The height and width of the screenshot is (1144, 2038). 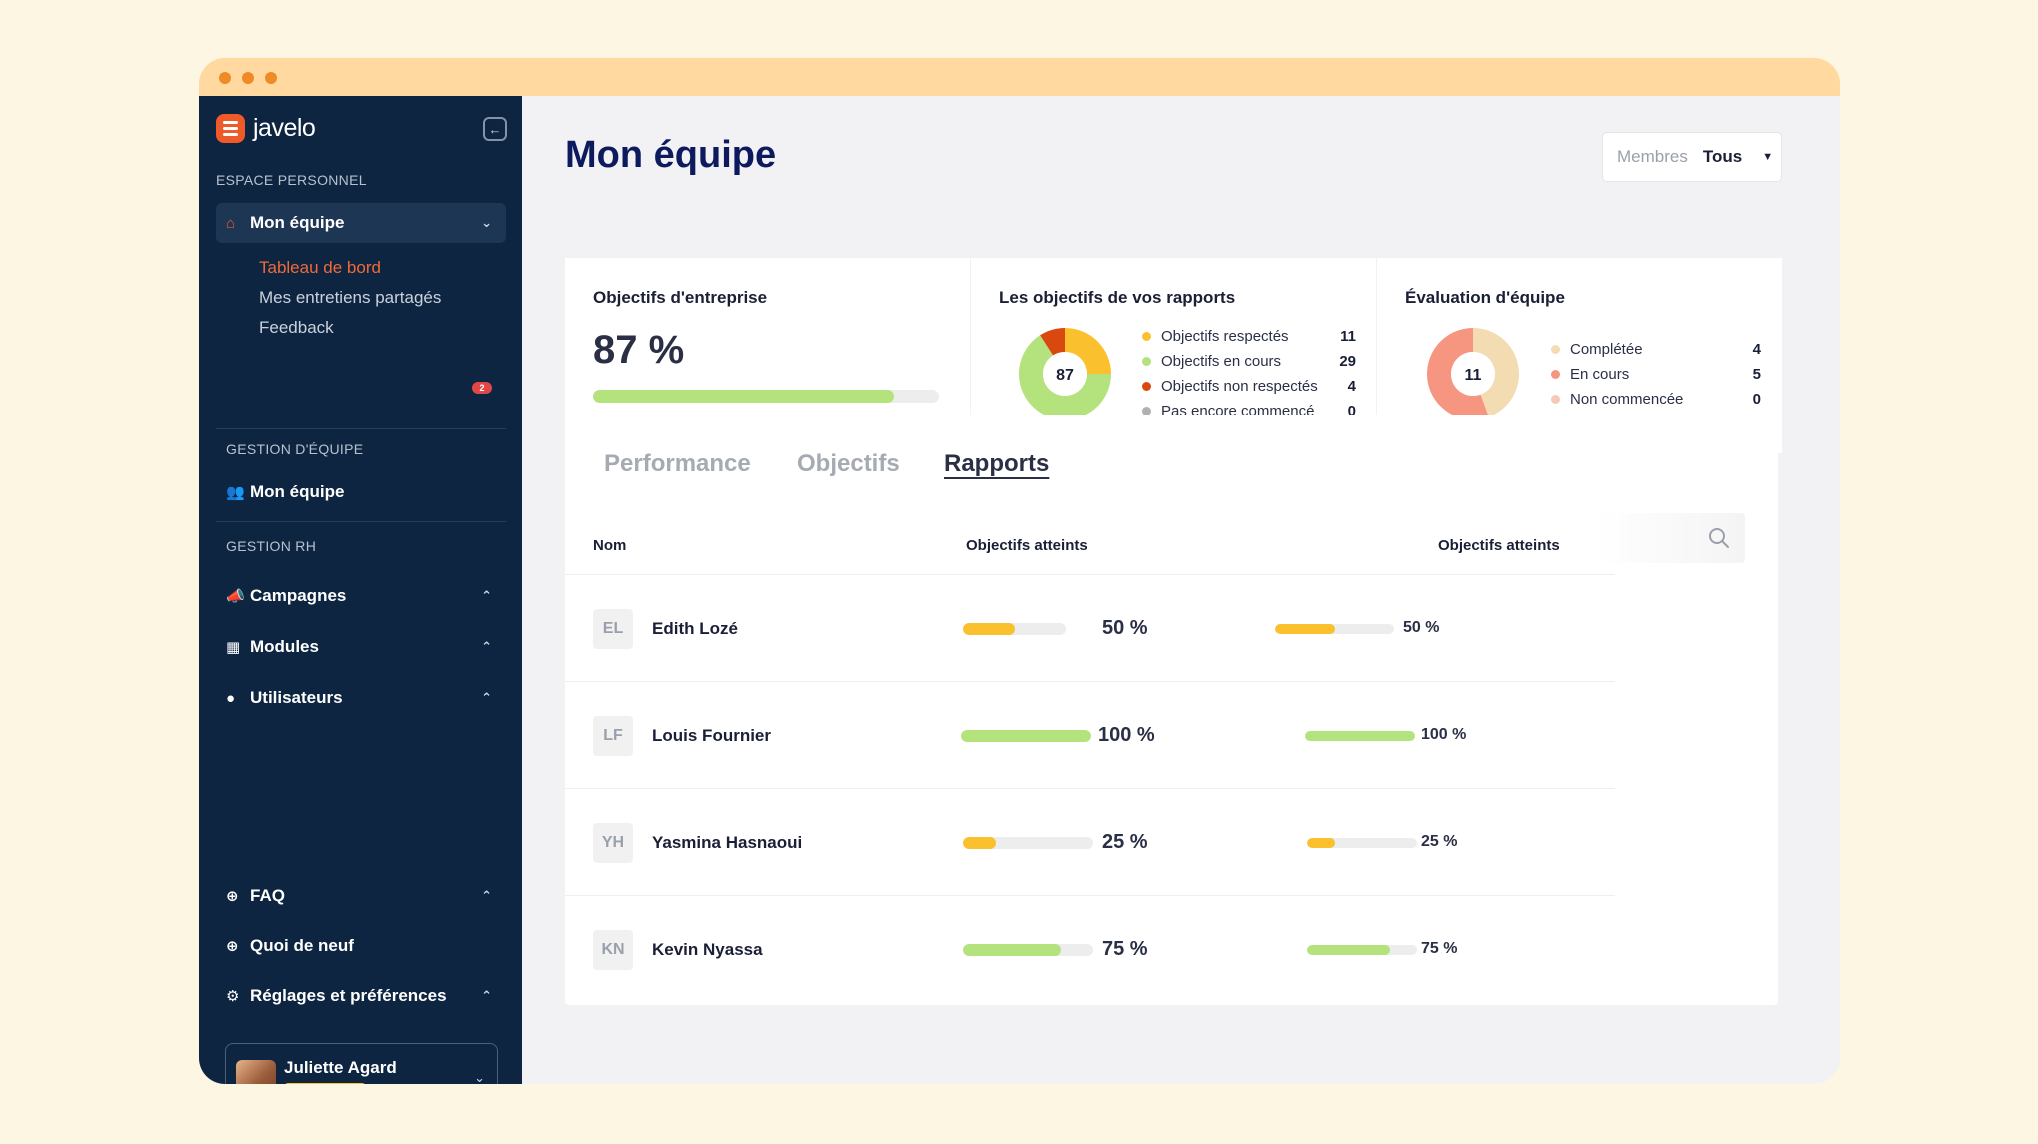 What do you see at coordinates (1600, 374) in the screenshot?
I see `legend-label: En cours` at bounding box center [1600, 374].